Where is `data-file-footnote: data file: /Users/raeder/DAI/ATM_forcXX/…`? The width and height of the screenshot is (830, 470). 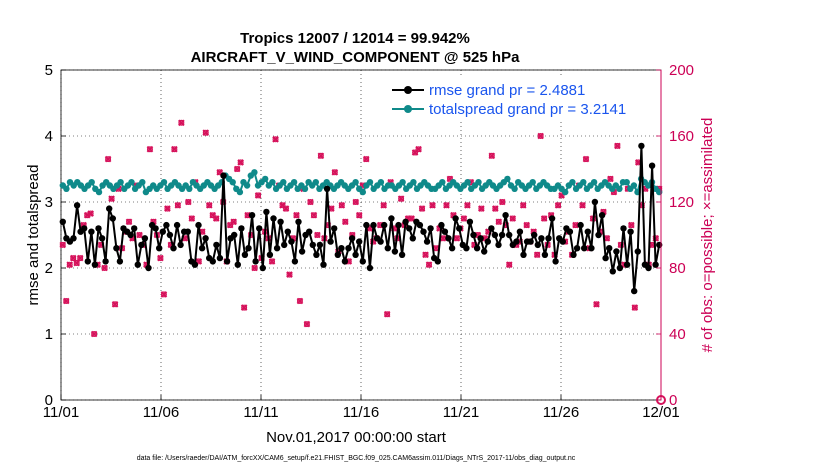
data-file-footnote: data file: /Users/raeder/DAI/ATM_forcXX/… is located at coordinates (356, 458).